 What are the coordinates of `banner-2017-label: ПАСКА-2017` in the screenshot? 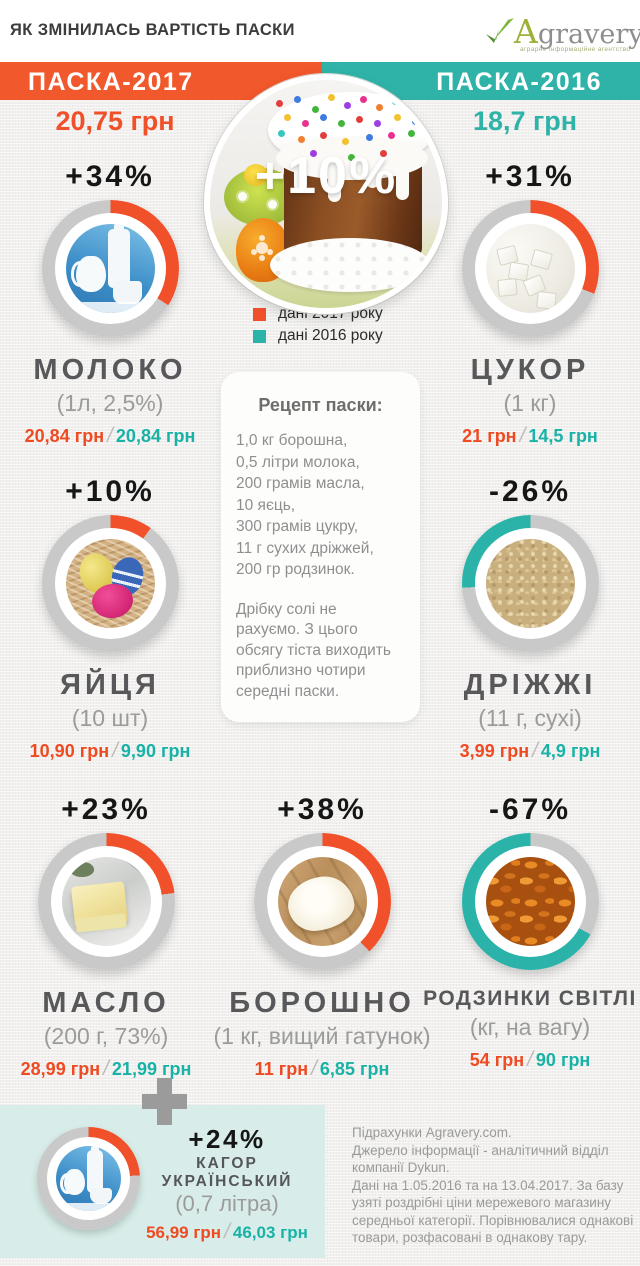 It's located at (111, 82).